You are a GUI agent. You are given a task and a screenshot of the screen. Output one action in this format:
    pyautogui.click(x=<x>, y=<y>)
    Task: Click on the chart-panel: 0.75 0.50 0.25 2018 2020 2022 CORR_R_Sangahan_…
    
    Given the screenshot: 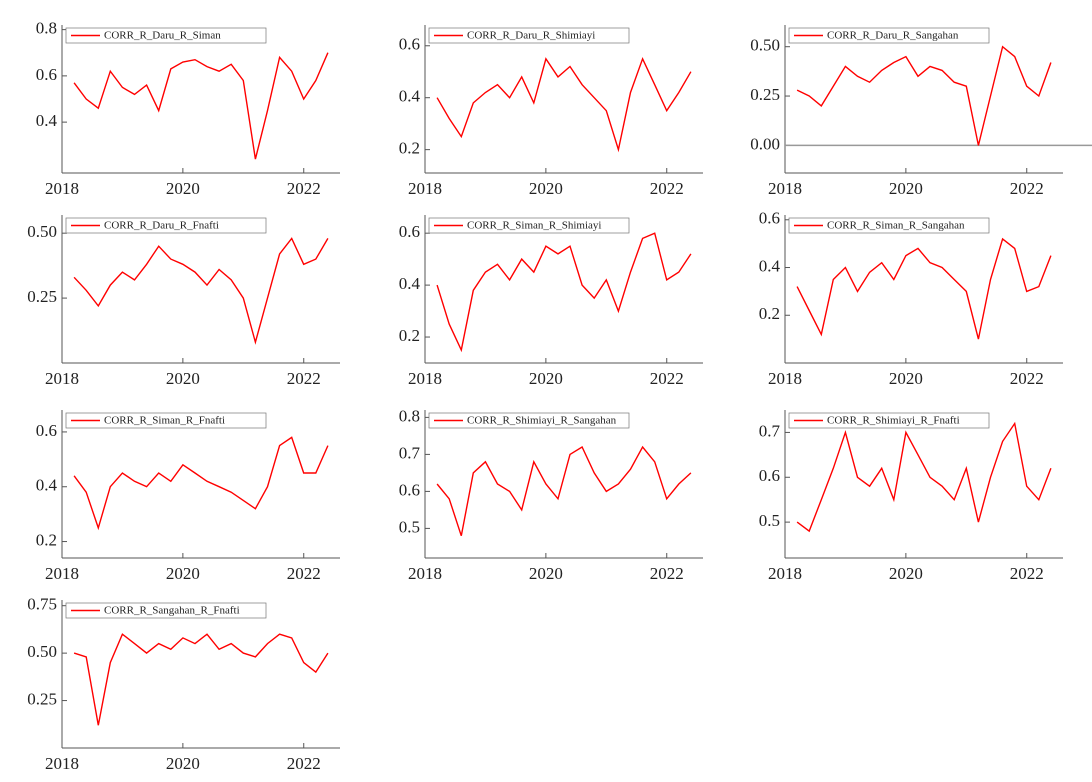 What is the action you would take?
    pyautogui.click(x=183, y=684)
    